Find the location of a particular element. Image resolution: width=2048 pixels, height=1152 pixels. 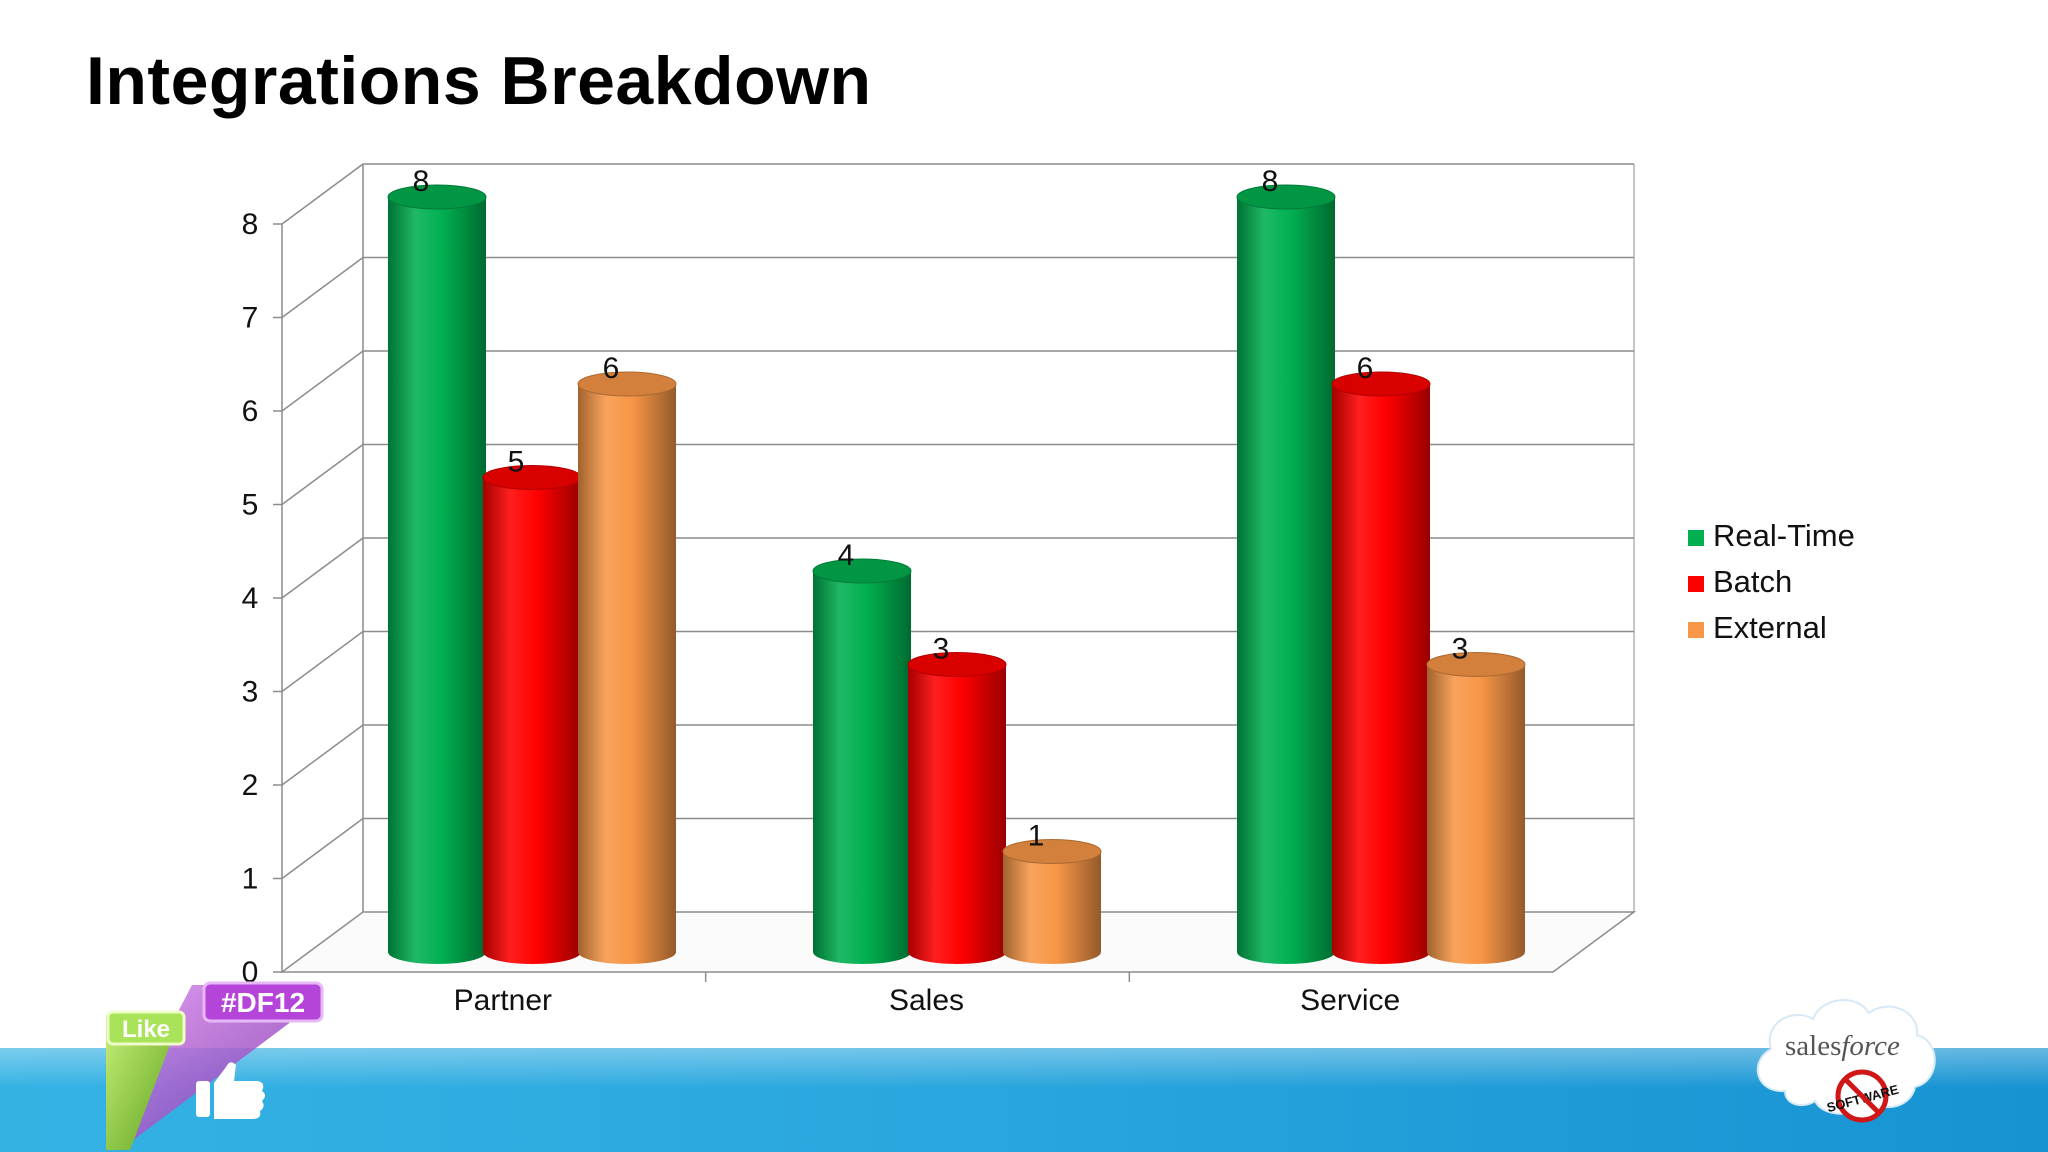

x-axis-labels: Partner Sales Service is located at coordinates (927, 1000).